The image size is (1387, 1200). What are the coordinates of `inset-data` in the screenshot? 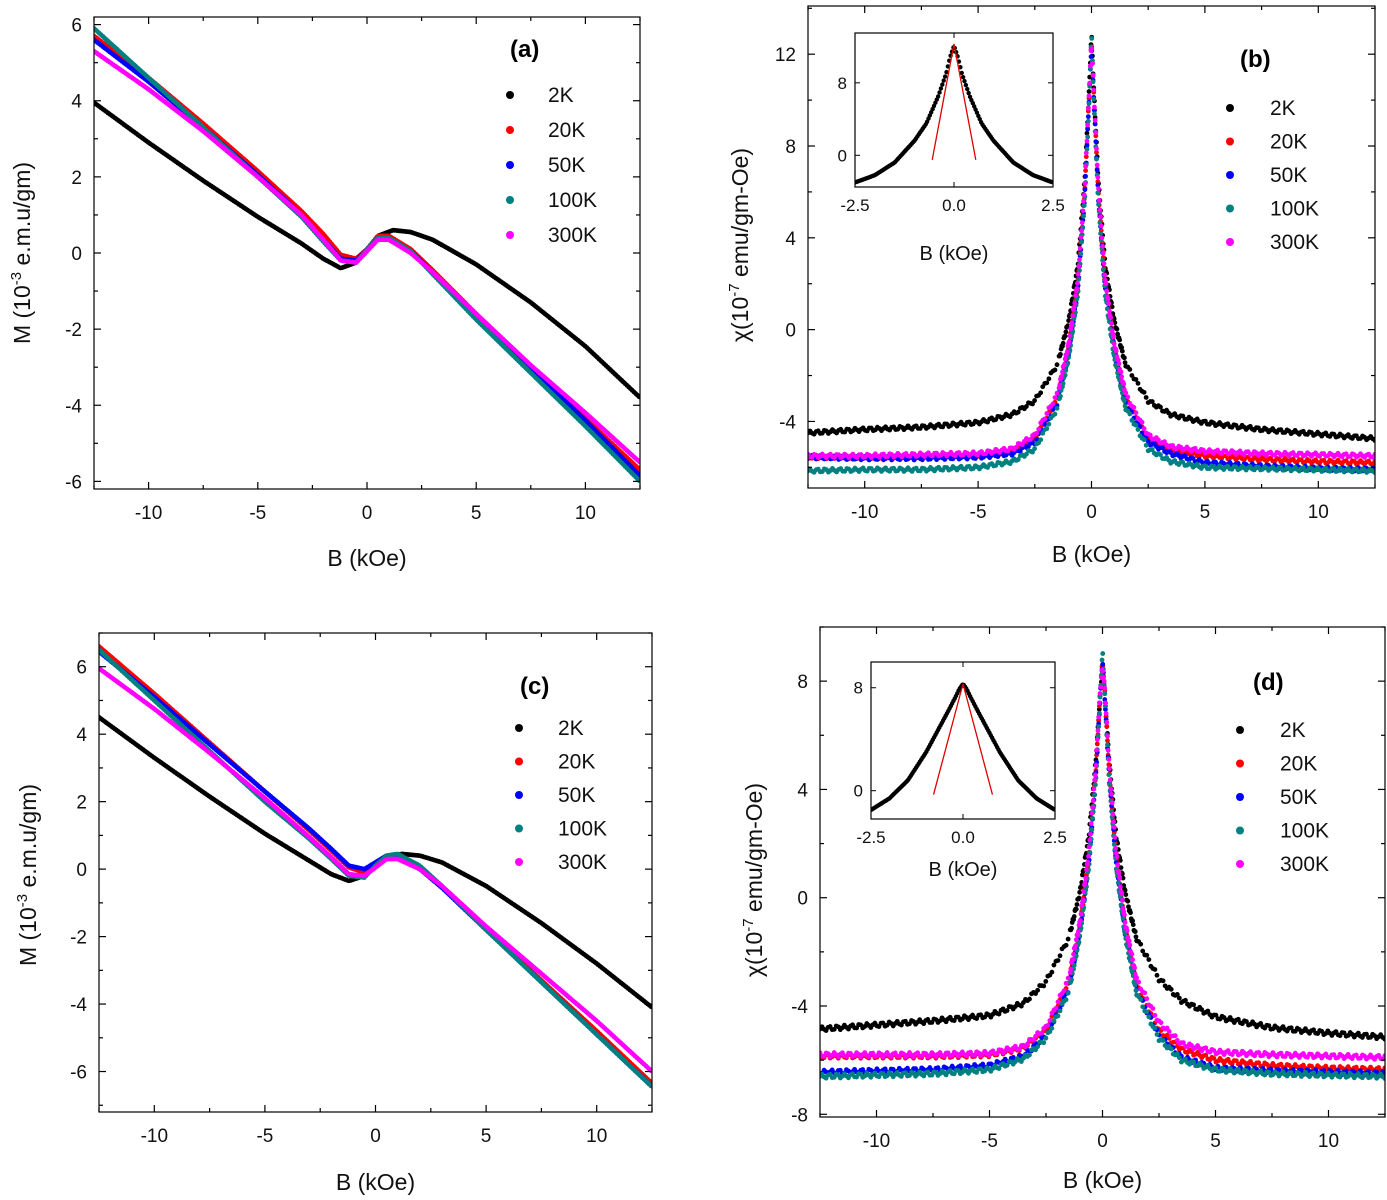 It's located at (954, 114).